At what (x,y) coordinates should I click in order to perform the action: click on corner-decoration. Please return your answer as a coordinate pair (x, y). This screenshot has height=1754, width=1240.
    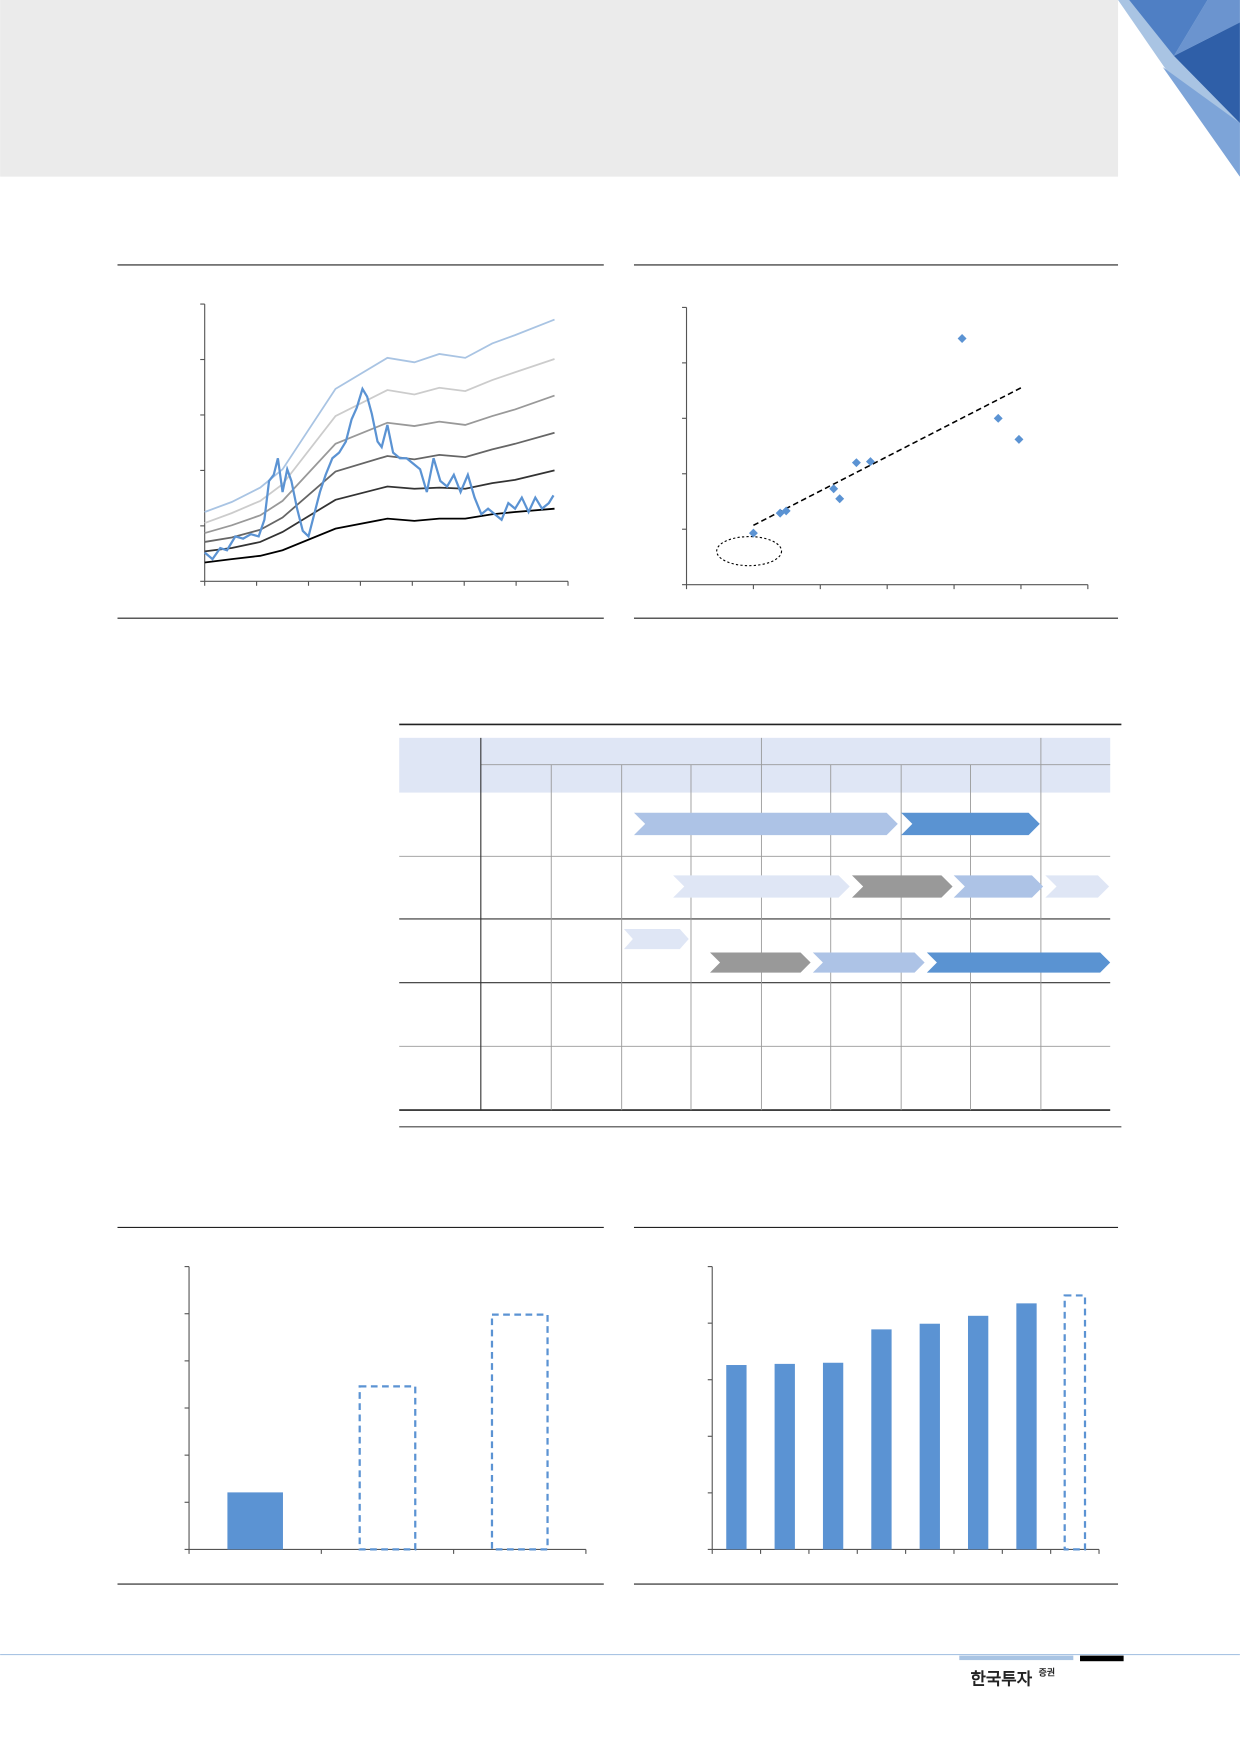
    Looking at the image, I should click on (1179, 88).